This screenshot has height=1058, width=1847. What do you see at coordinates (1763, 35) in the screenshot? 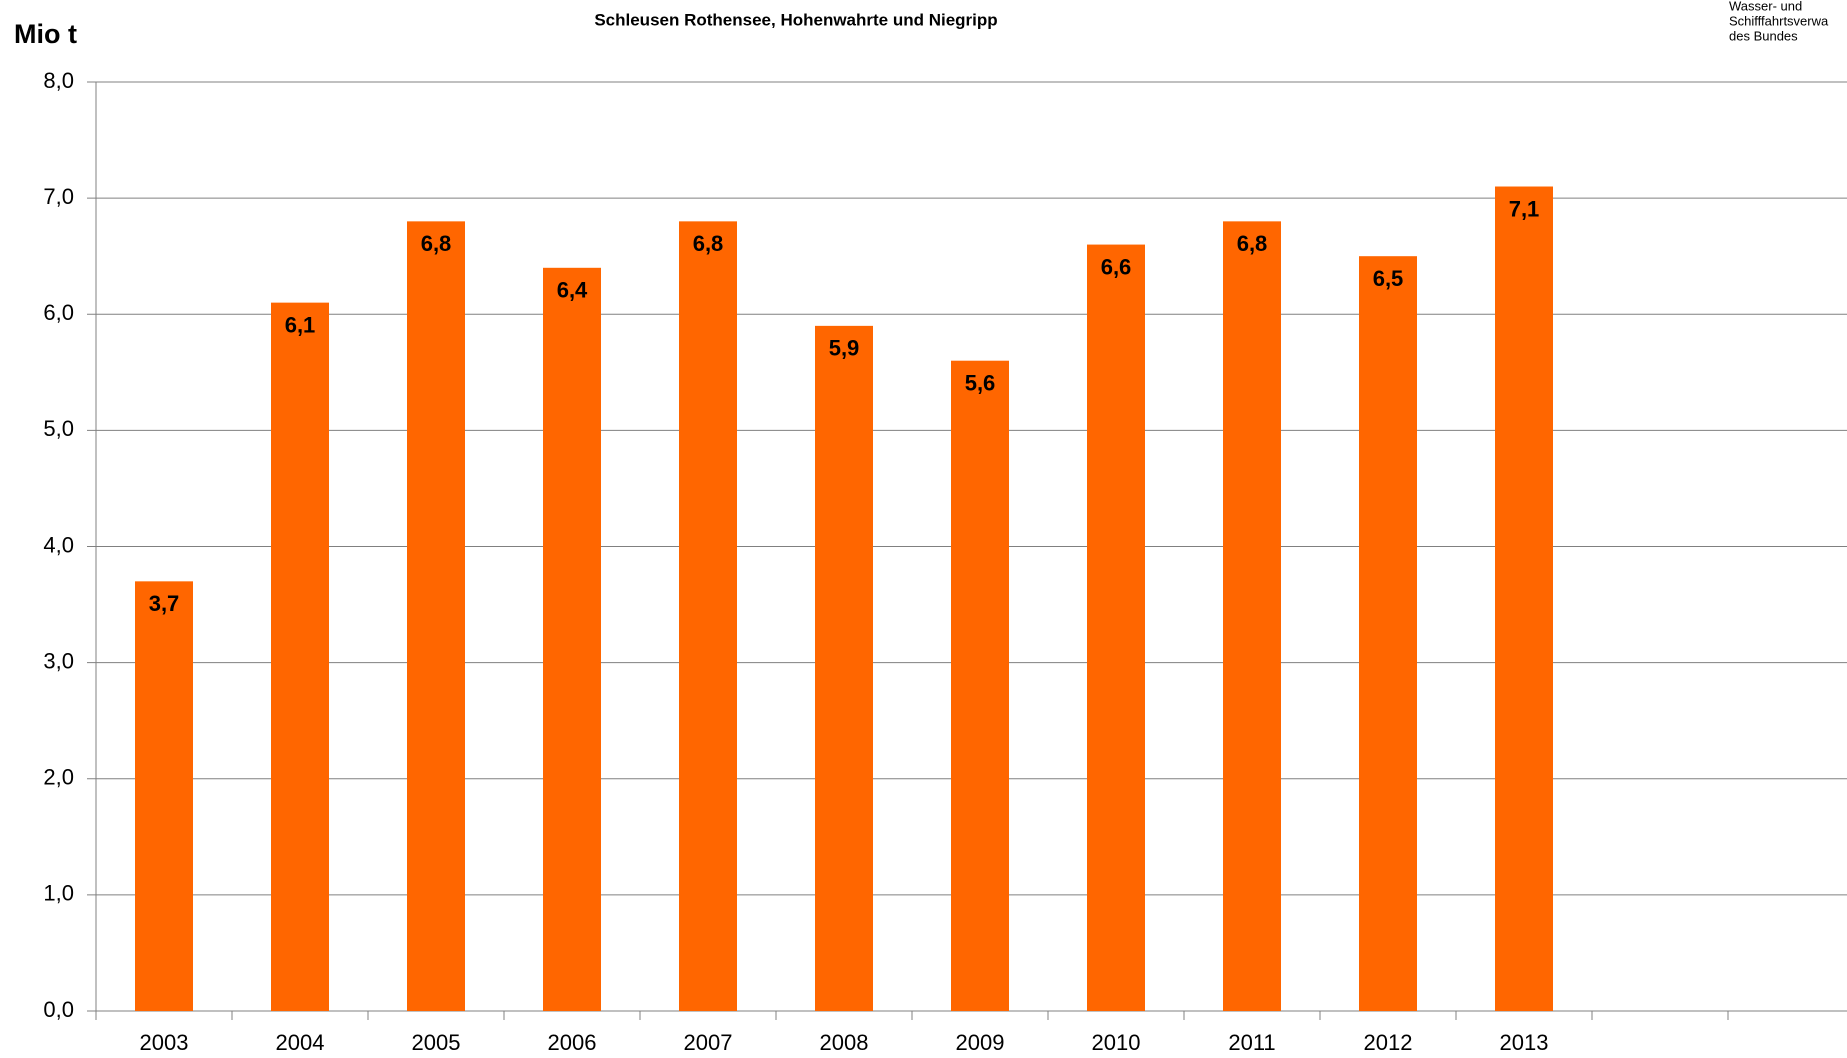
I see `logo-text: des Bundes` at bounding box center [1763, 35].